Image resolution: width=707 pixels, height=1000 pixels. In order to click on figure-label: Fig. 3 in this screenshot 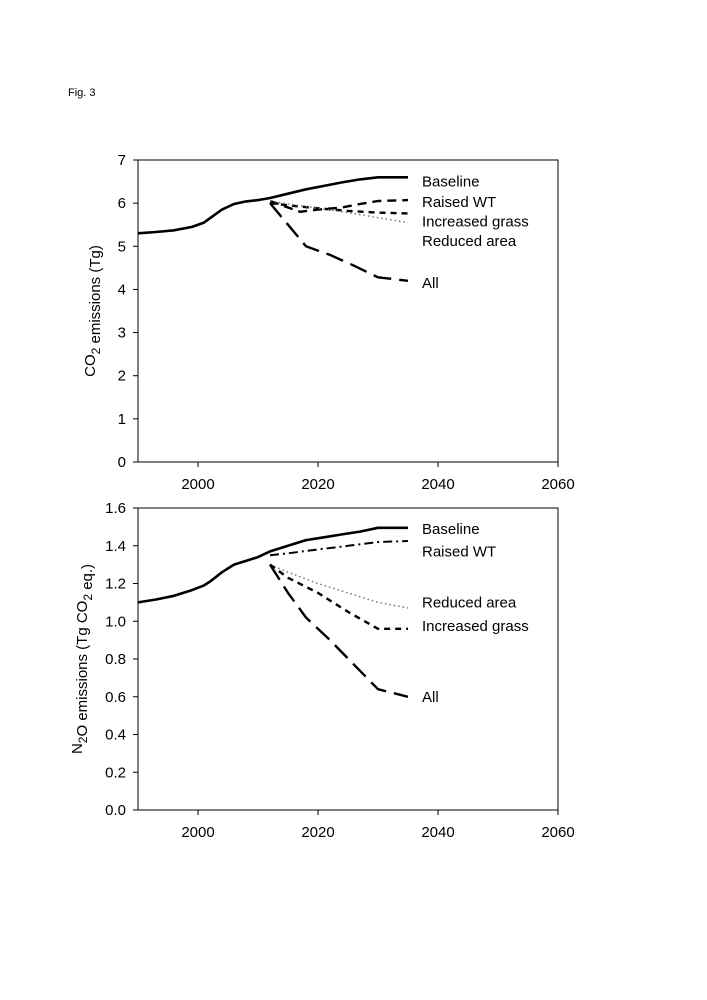, I will do `click(82, 93)`.